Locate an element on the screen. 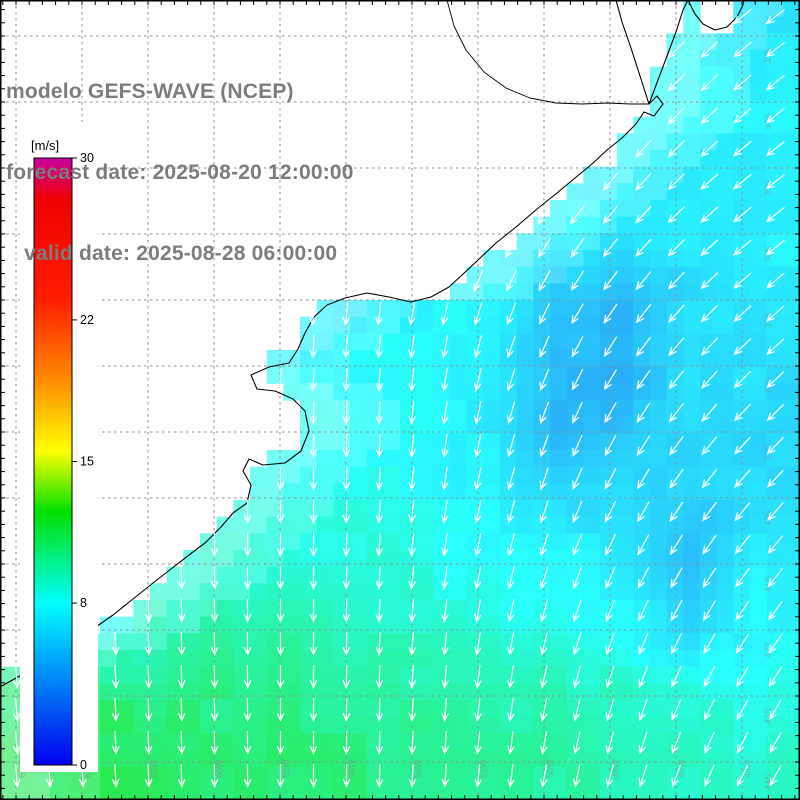  forecast-date-line: forecast date: 2025-08-20 12:00:00 is located at coordinates (180, 172).